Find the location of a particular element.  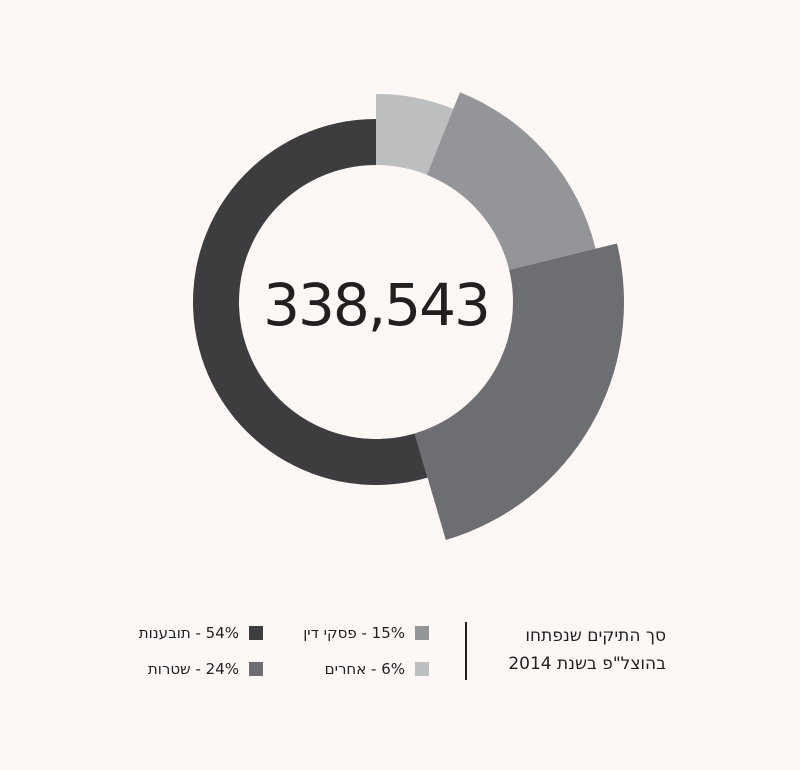

legend-label-shtarot: 24% - שטרות is located at coordinates (193, 669).